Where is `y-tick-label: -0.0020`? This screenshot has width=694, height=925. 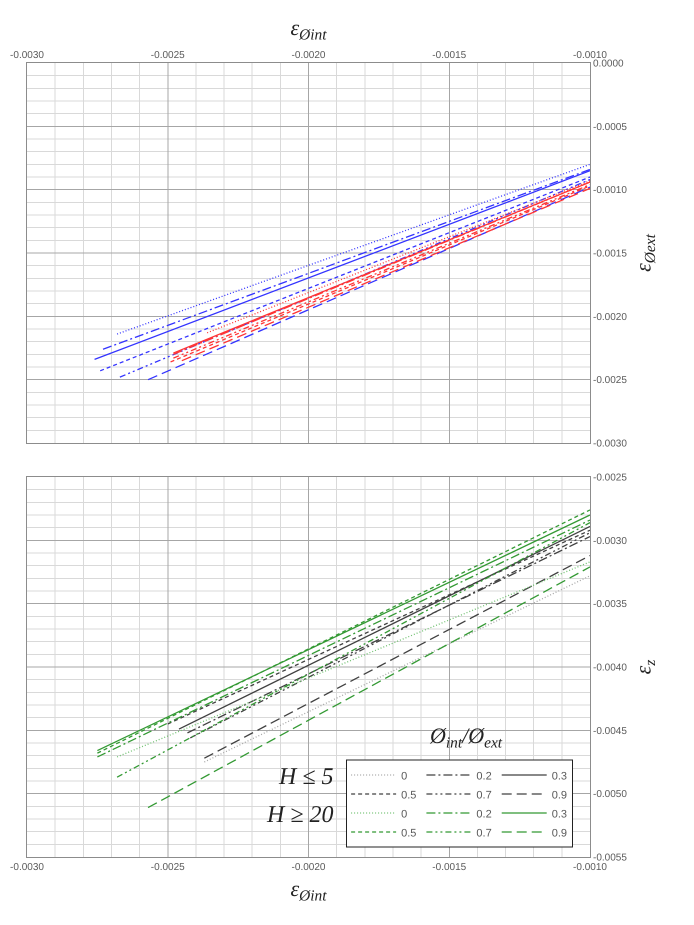
y-tick-label: -0.0020 is located at coordinates (610, 317).